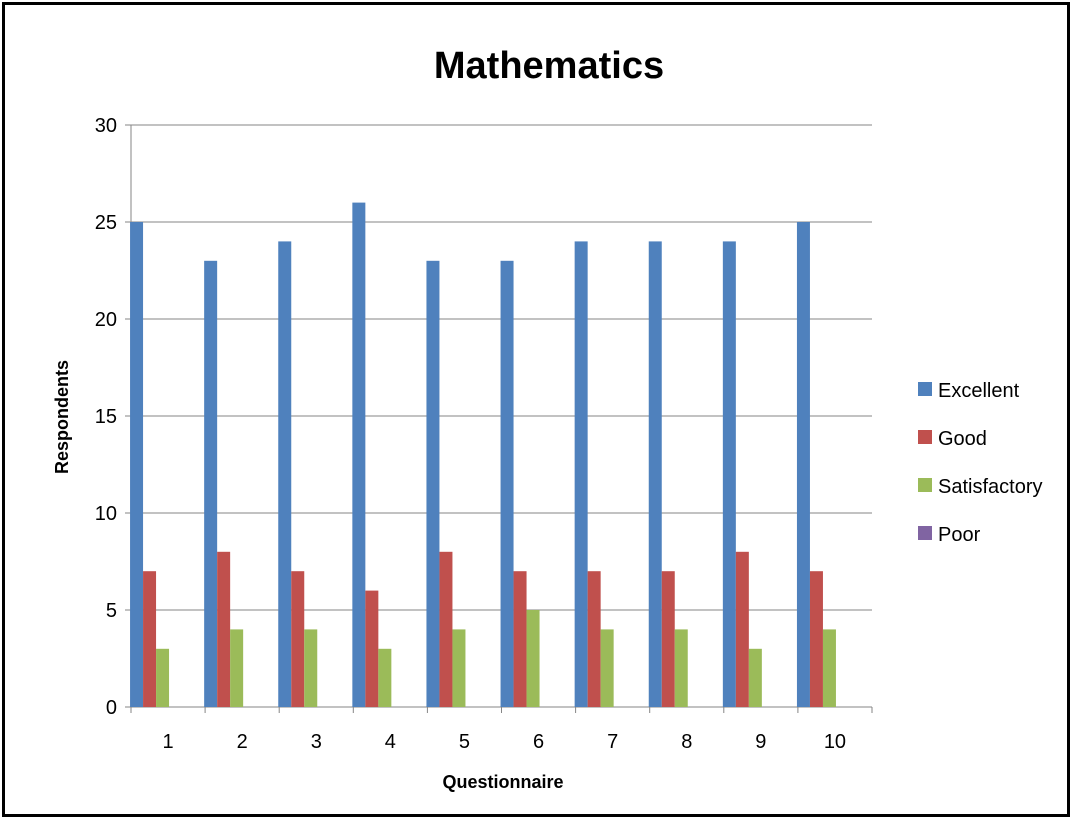 The image size is (1076, 823). I want to click on legend-swatch-poor, so click(925, 533).